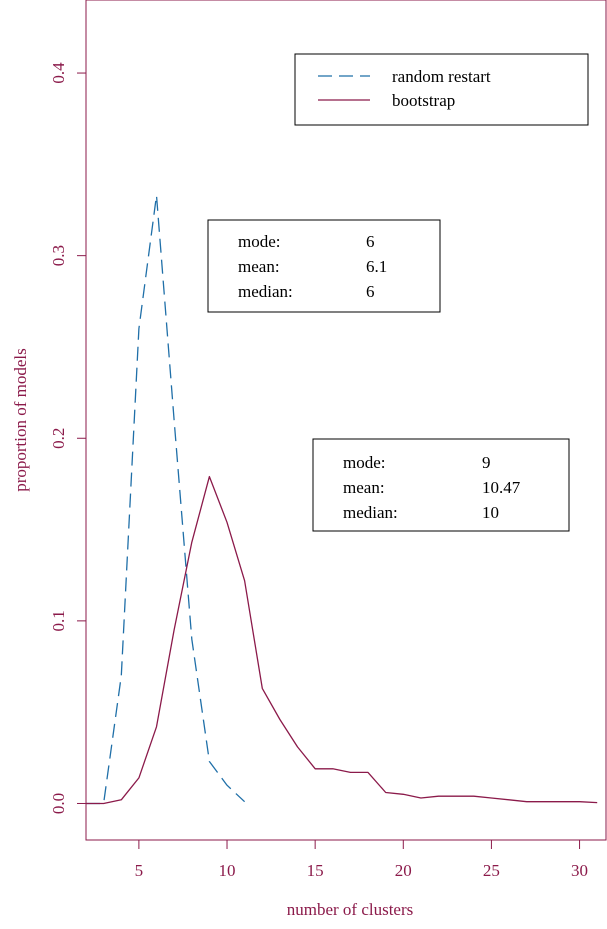 This screenshot has width=607, height=929. I want to click on stat-value: 9, so click(486, 462).